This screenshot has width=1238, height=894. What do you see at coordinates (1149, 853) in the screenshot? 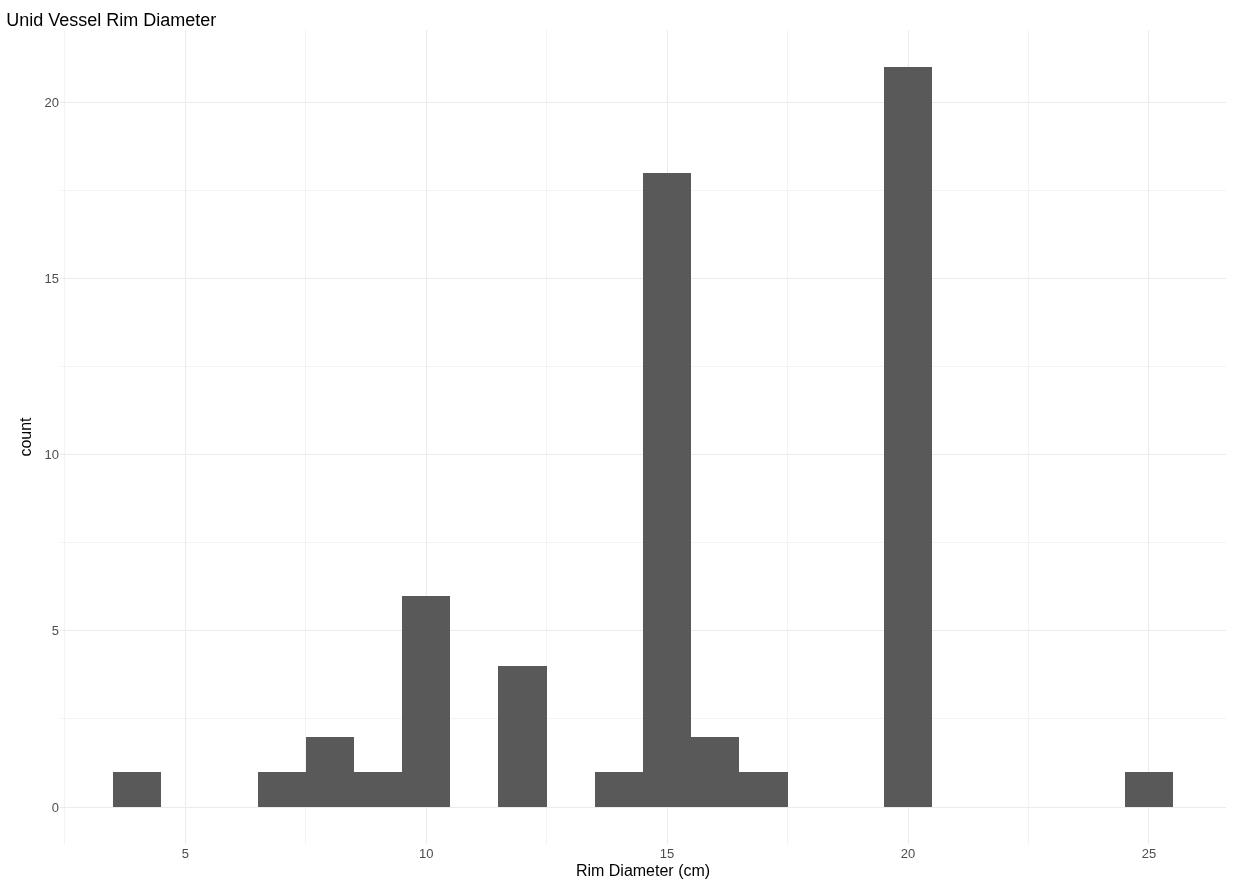
I see `x-tick-label: 25` at bounding box center [1149, 853].